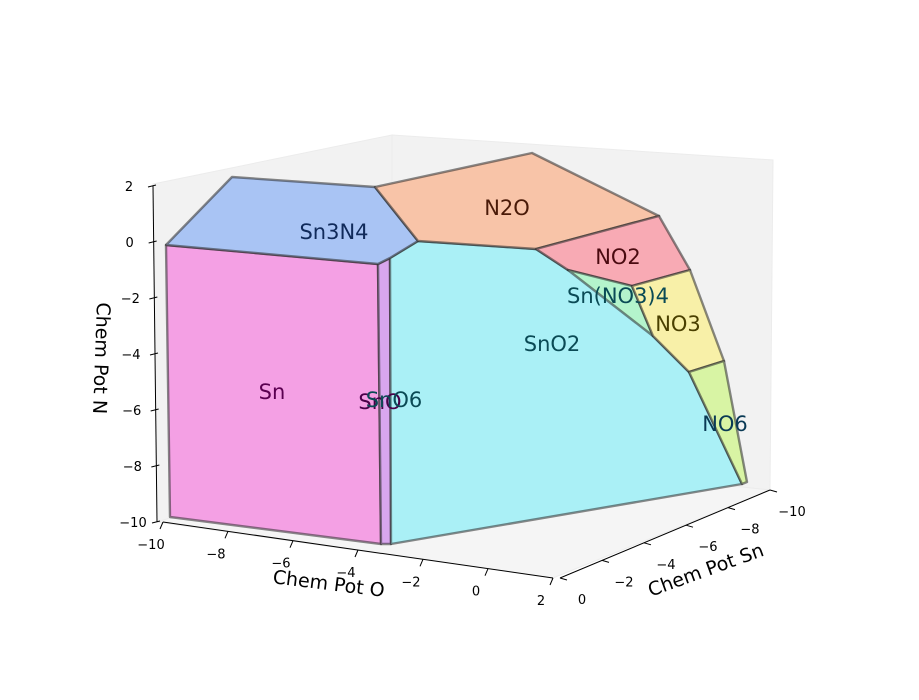 The width and height of the screenshot is (919, 700). I want to click on z-tick-label: 0, so click(130, 243).